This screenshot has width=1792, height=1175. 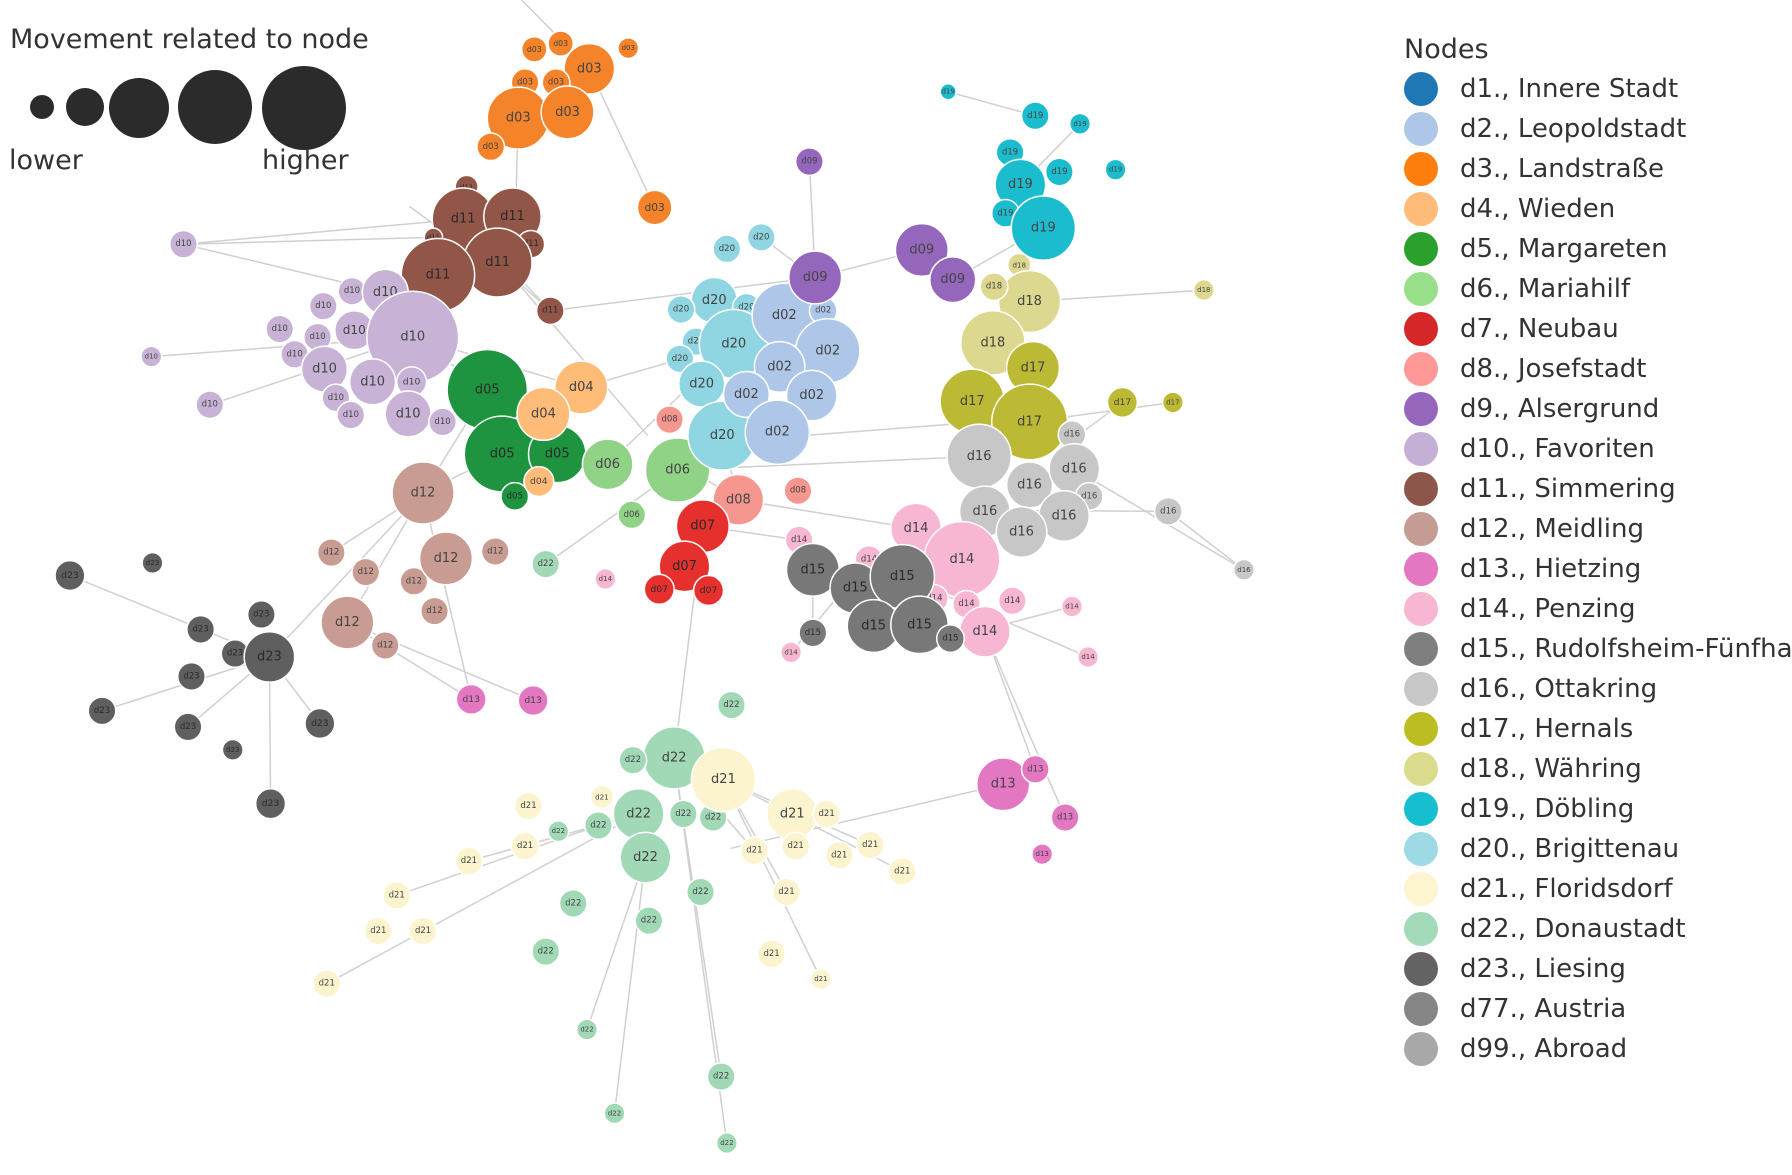 What do you see at coordinates (1172, 402) in the screenshot?
I see `node-d17` at bounding box center [1172, 402].